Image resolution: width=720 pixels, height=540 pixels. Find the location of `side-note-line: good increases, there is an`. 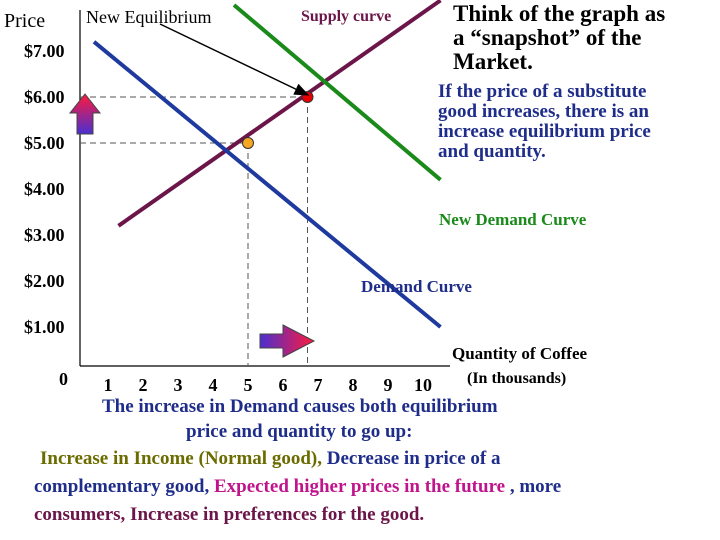

side-note-line: good increases, there is an is located at coordinates (543, 111).